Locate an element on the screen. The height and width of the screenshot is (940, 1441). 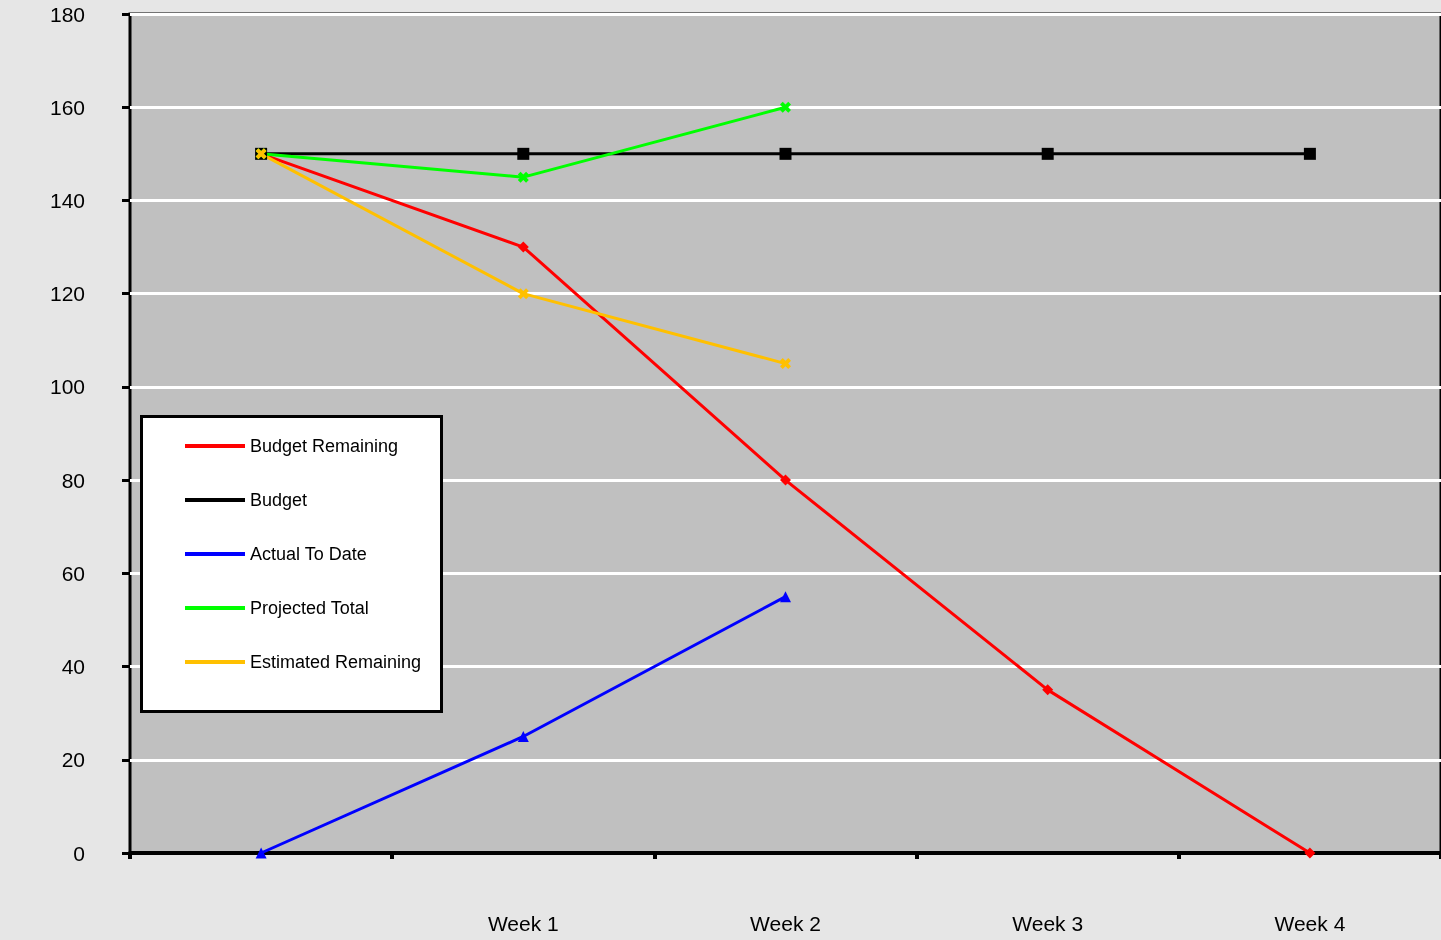
legend-label: Budget Remaining is located at coordinates (324, 446).